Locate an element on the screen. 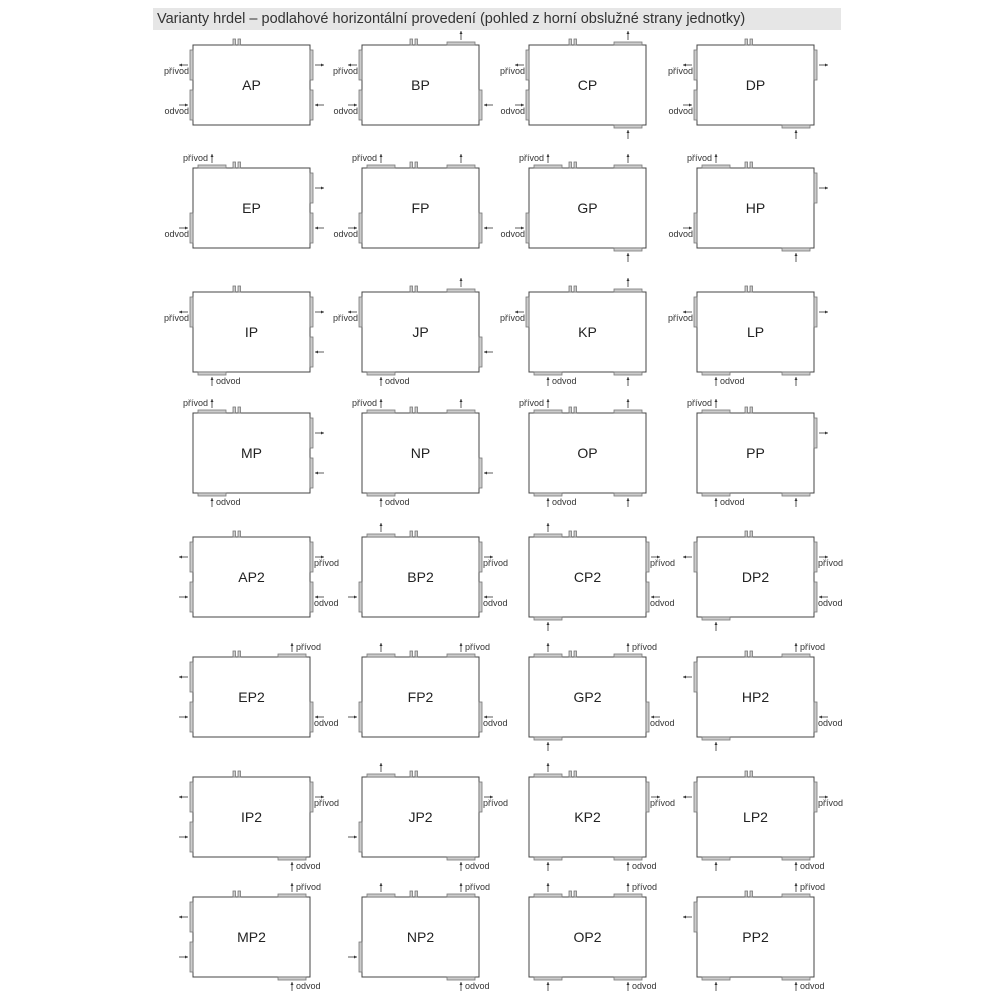 The width and height of the screenshot is (1000, 1000). variant-label: LP2 is located at coordinates (755, 817).